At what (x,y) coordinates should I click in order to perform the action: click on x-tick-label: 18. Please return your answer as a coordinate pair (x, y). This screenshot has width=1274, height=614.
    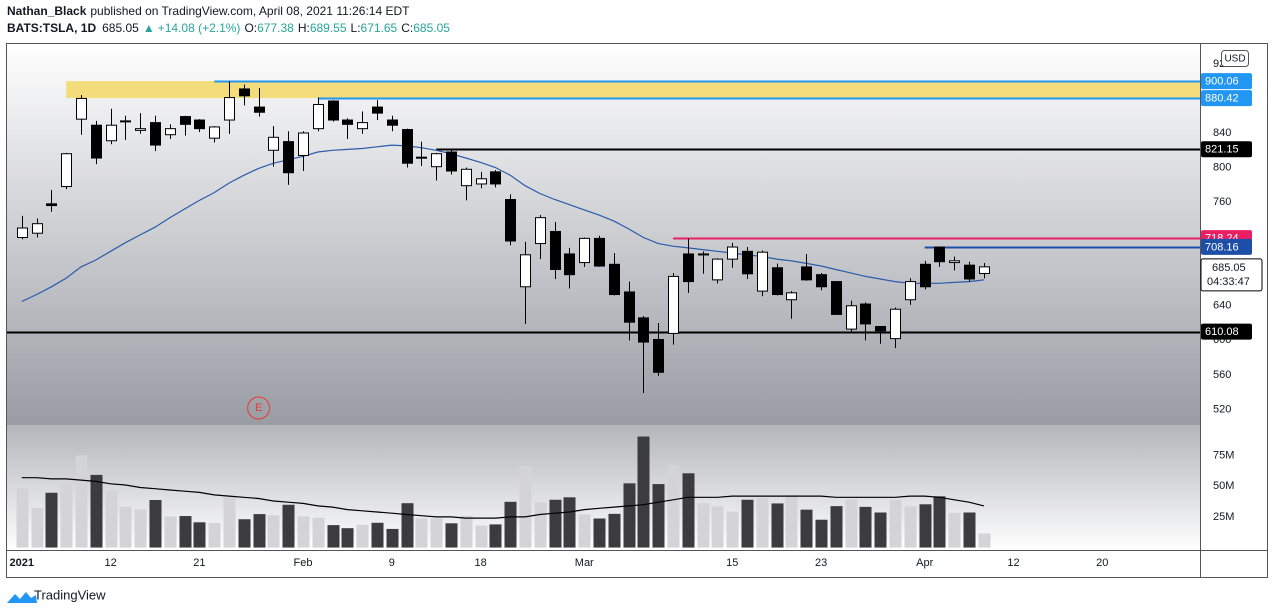
    Looking at the image, I should click on (481, 563).